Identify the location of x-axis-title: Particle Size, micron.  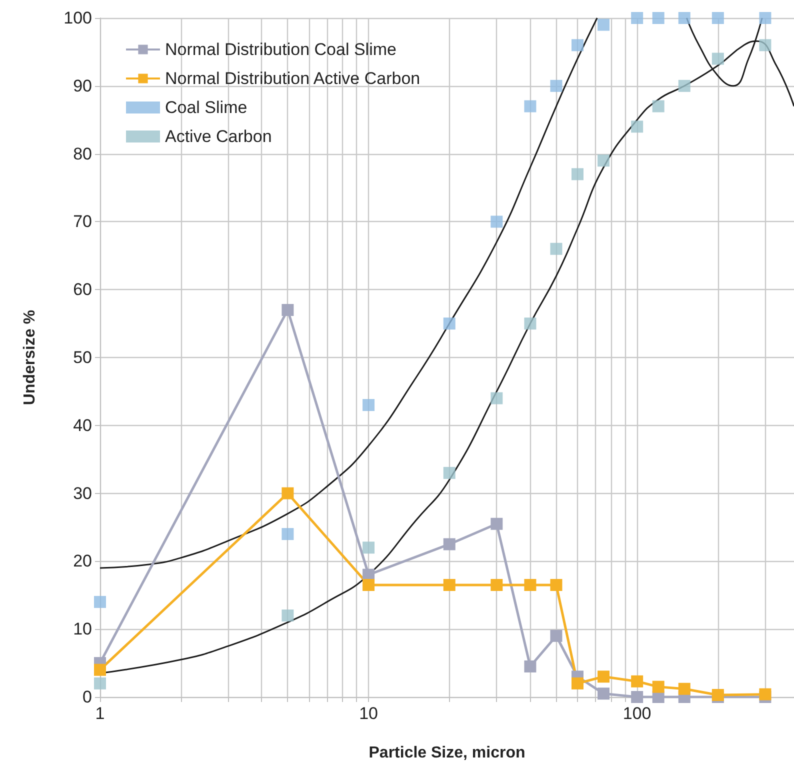
(447, 753).